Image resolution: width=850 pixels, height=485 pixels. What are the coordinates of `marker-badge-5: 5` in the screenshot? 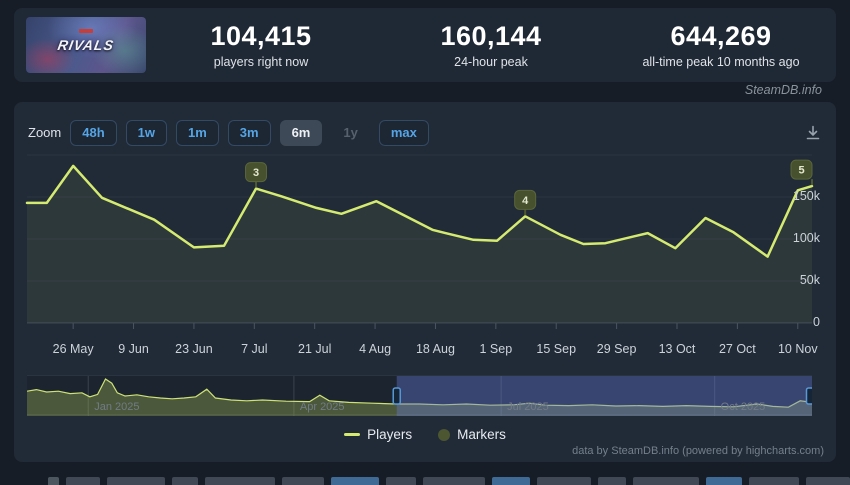 It's located at (801, 172).